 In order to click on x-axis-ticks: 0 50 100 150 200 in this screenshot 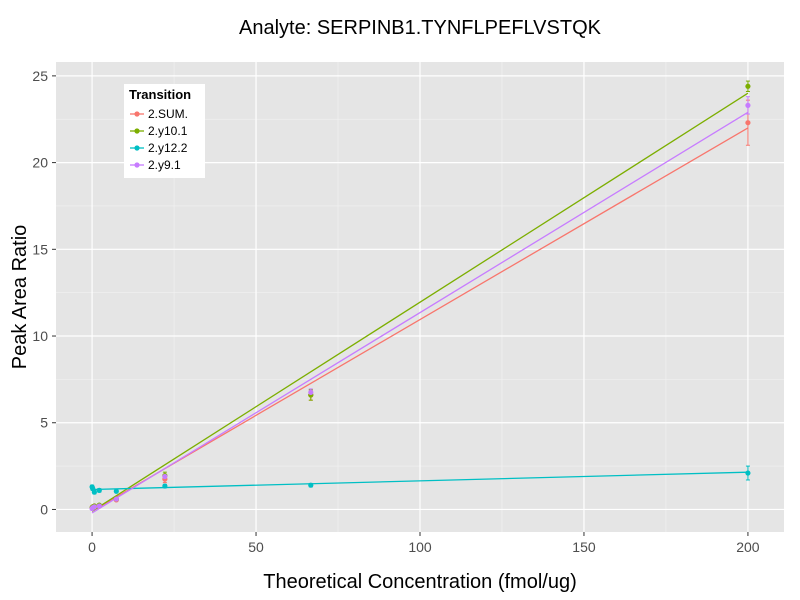, I will do `click(424, 543)`.